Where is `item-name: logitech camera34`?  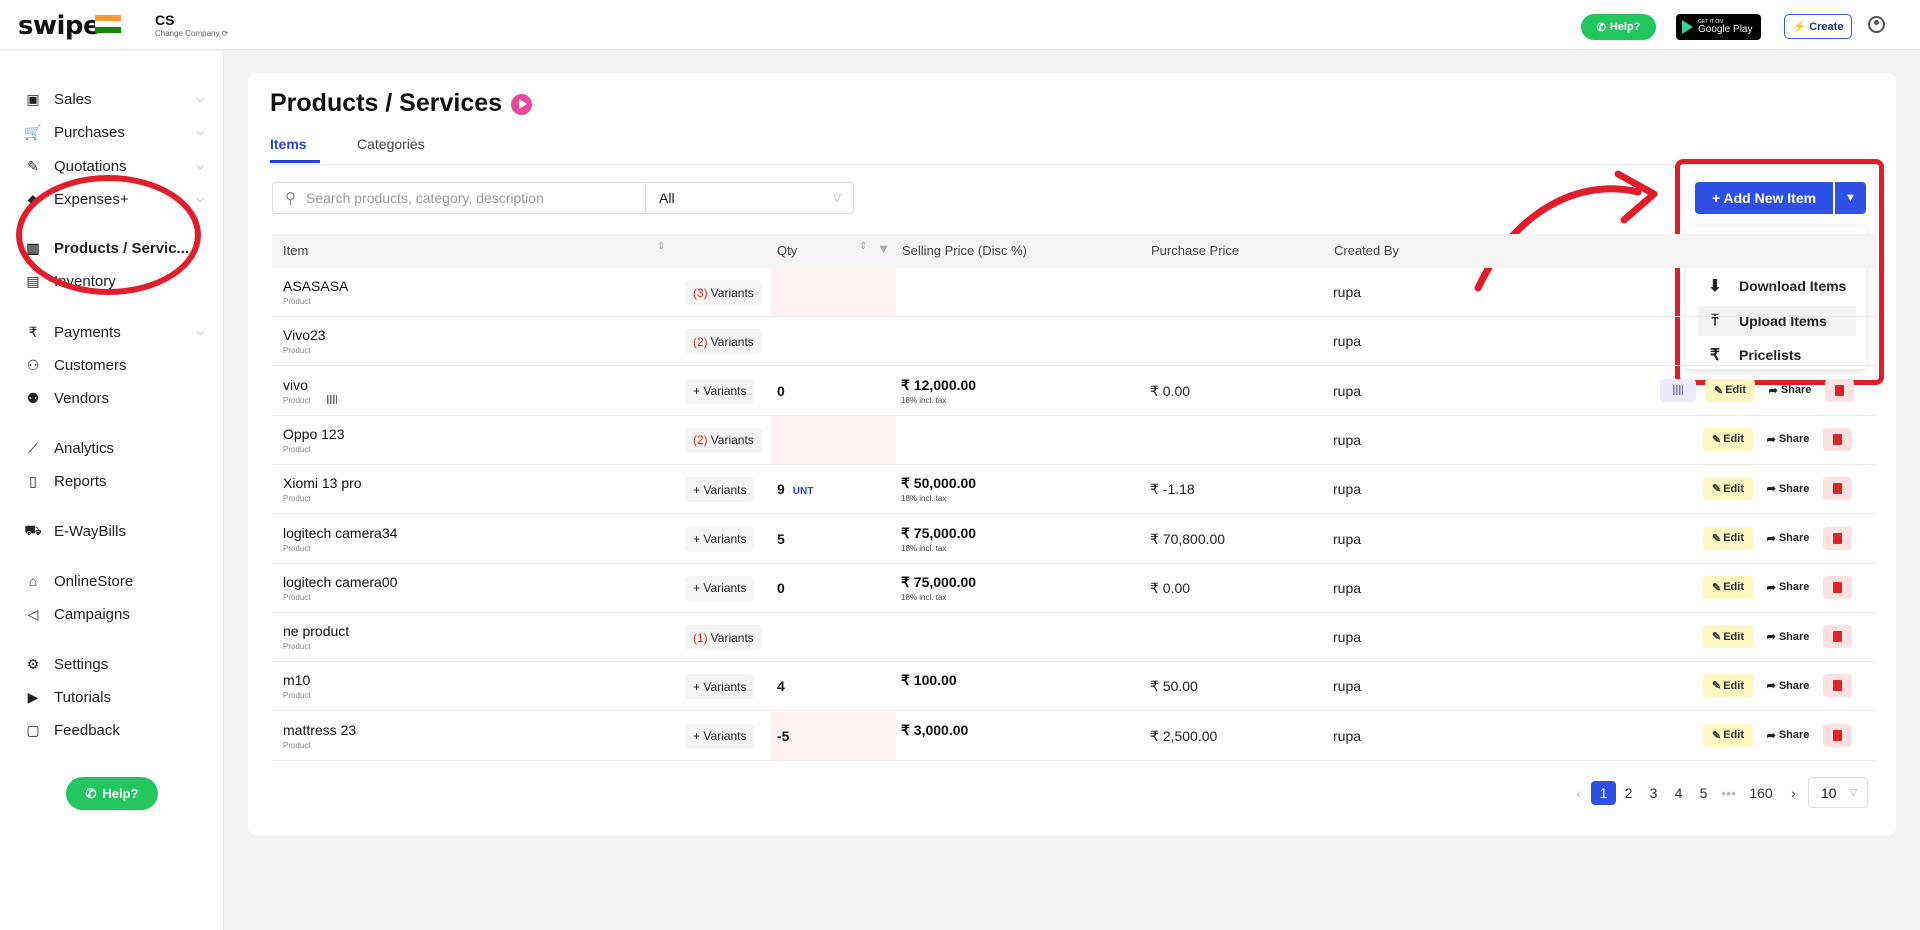
item-name: logitech camera34 is located at coordinates (340, 532).